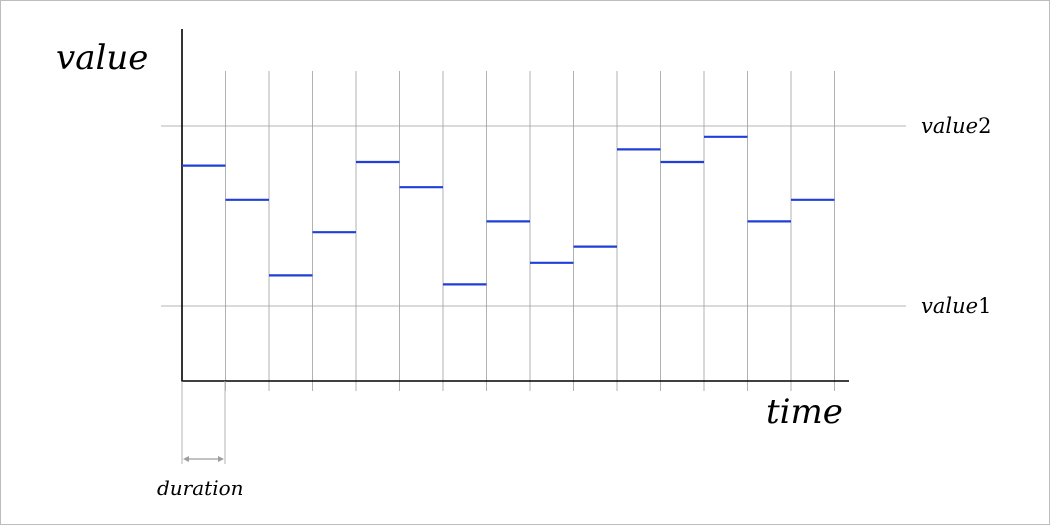 Image resolution: width=1050 pixels, height=526 pixels. What do you see at coordinates (203, 422) in the screenshot?
I see `duration-marker` at bounding box center [203, 422].